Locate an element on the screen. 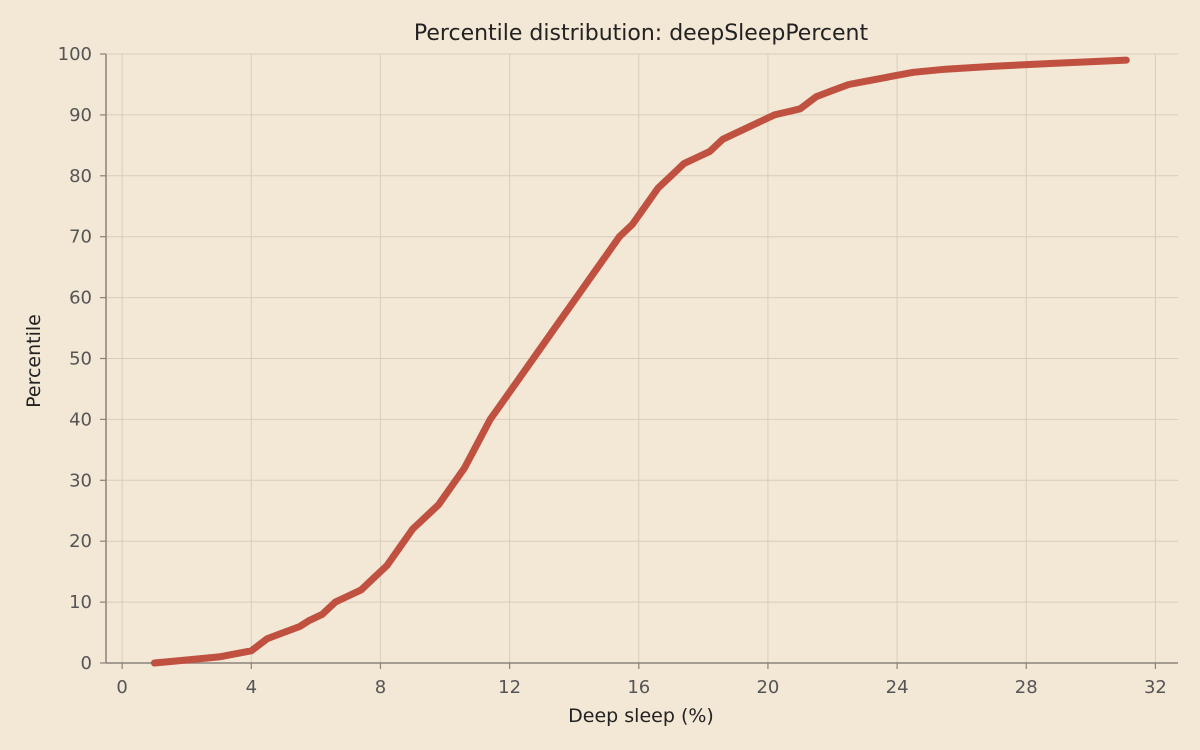 This screenshot has width=1200, height=750. x-tick-label: 32 is located at coordinates (1155, 687).